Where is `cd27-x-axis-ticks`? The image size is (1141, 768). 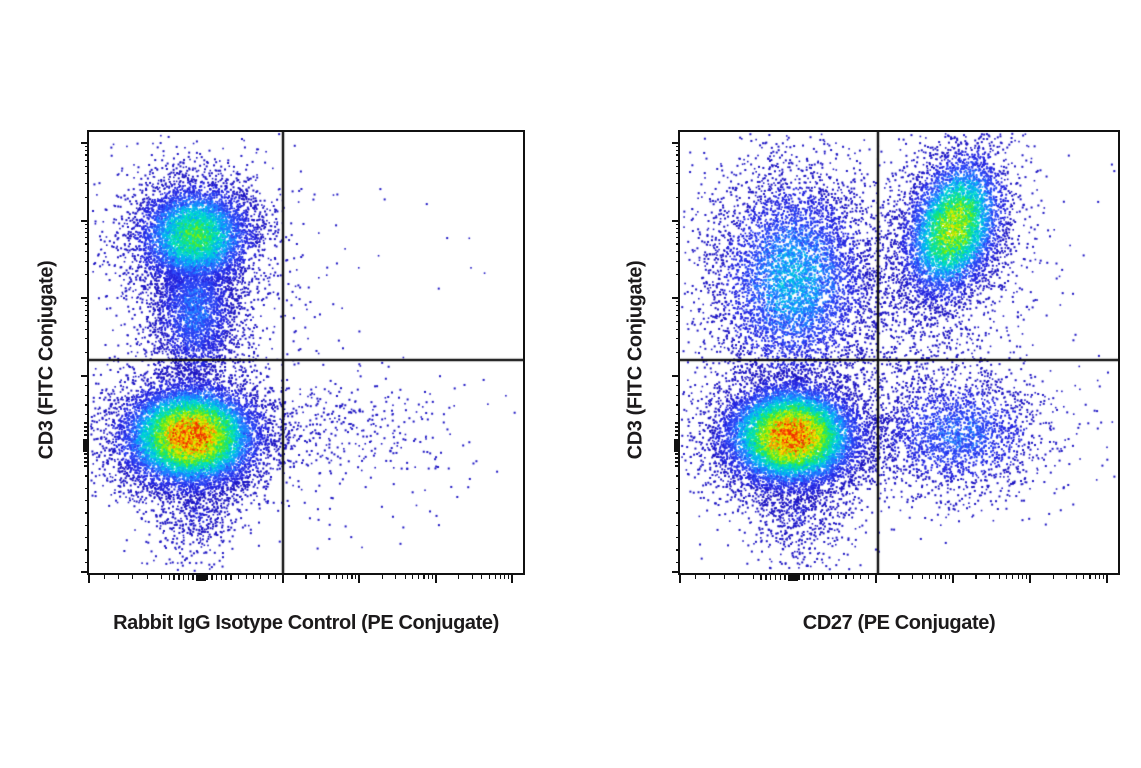
cd27-x-axis-ticks is located at coordinates (897, 579).